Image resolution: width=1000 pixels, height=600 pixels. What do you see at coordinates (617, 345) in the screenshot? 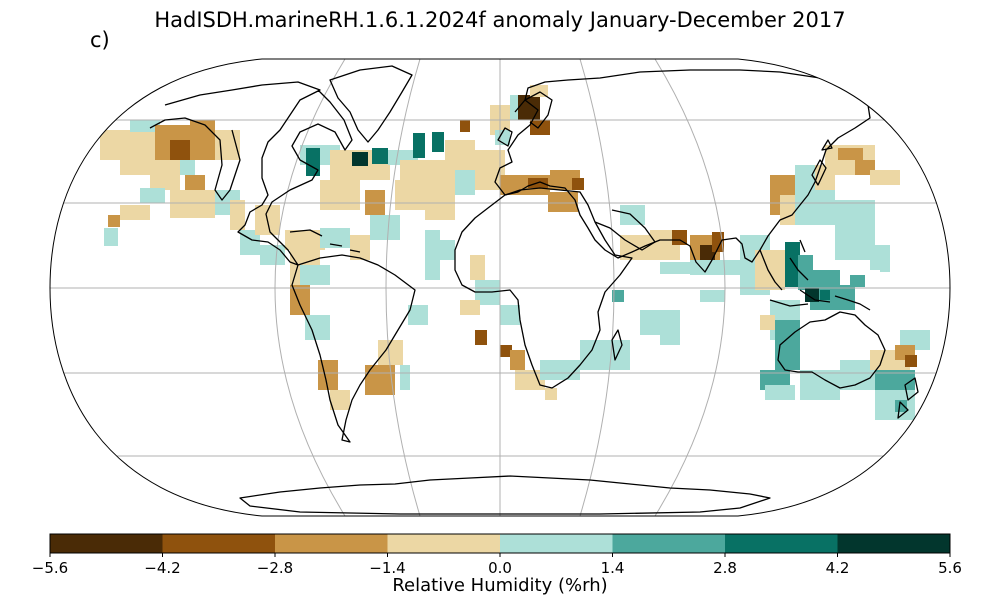
I see `coast-madagascar` at bounding box center [617, 345].